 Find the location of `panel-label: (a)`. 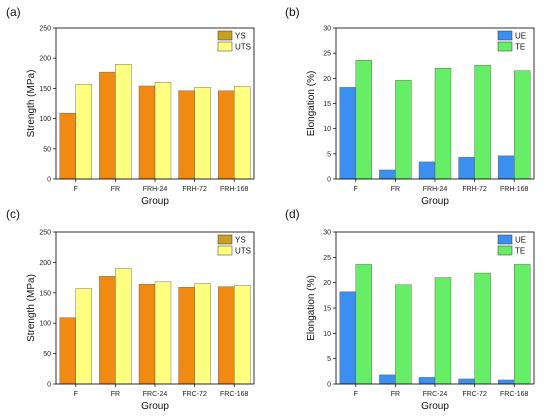

panel-label: (a) is located at coordinates (13, 12).